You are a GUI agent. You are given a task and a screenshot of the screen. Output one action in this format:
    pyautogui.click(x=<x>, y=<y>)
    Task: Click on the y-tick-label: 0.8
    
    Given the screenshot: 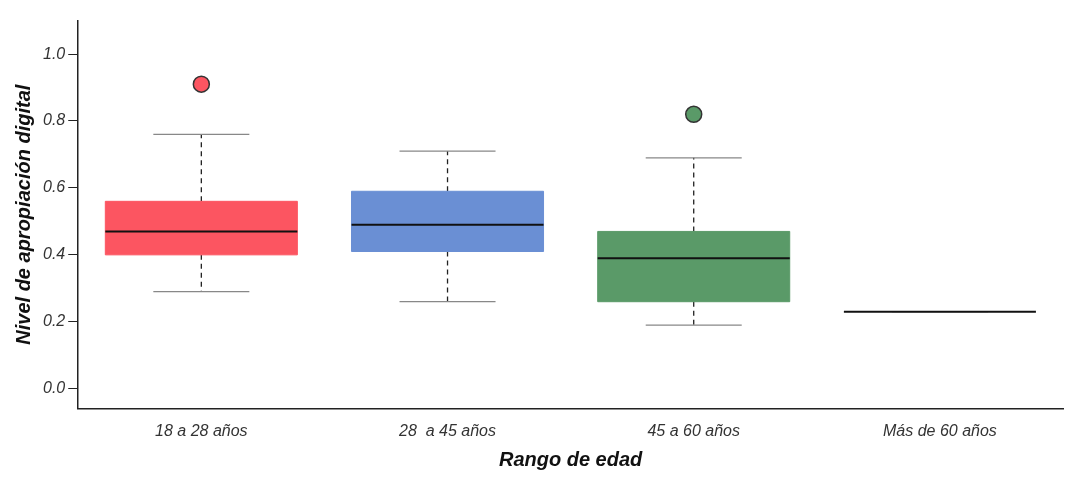 What is the action you would take?
    pyautogui.click(x=54, y=120)
    